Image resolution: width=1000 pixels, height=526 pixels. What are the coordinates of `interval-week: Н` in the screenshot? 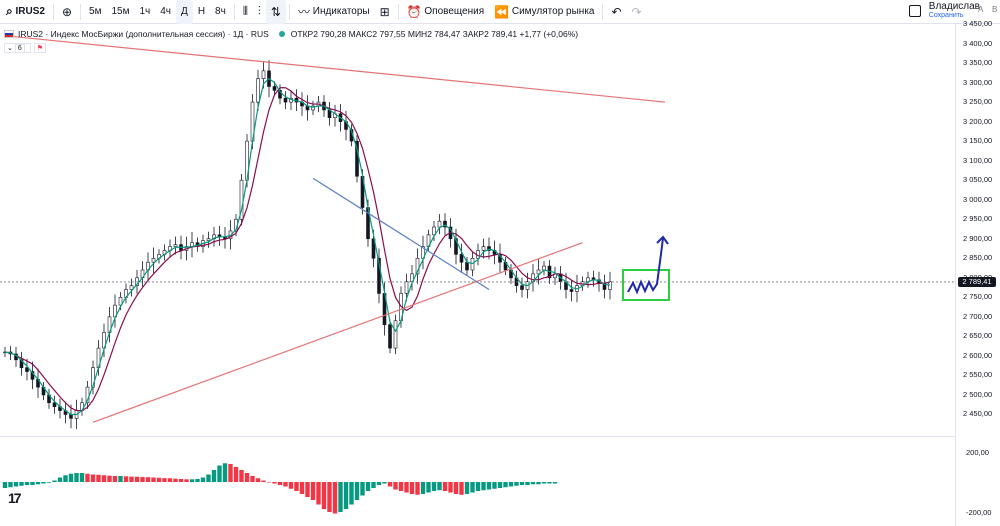 It's located at (201, 11).